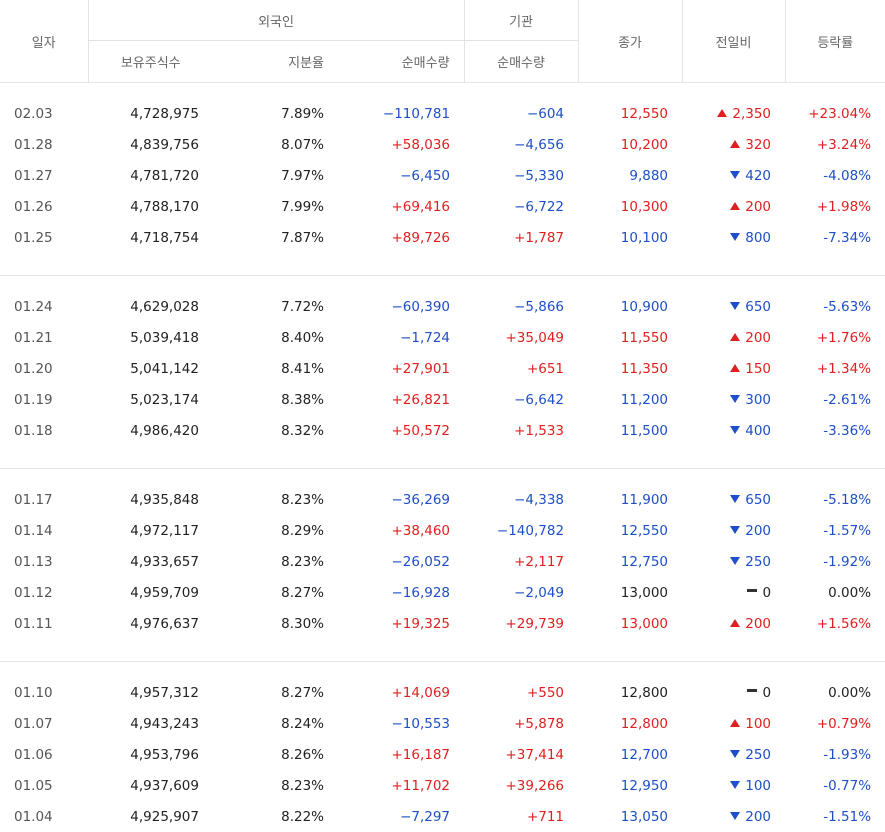  Describe the element at coordinates (630, 306) in the screenshot. I see `close-cell: 10,900` at that location.